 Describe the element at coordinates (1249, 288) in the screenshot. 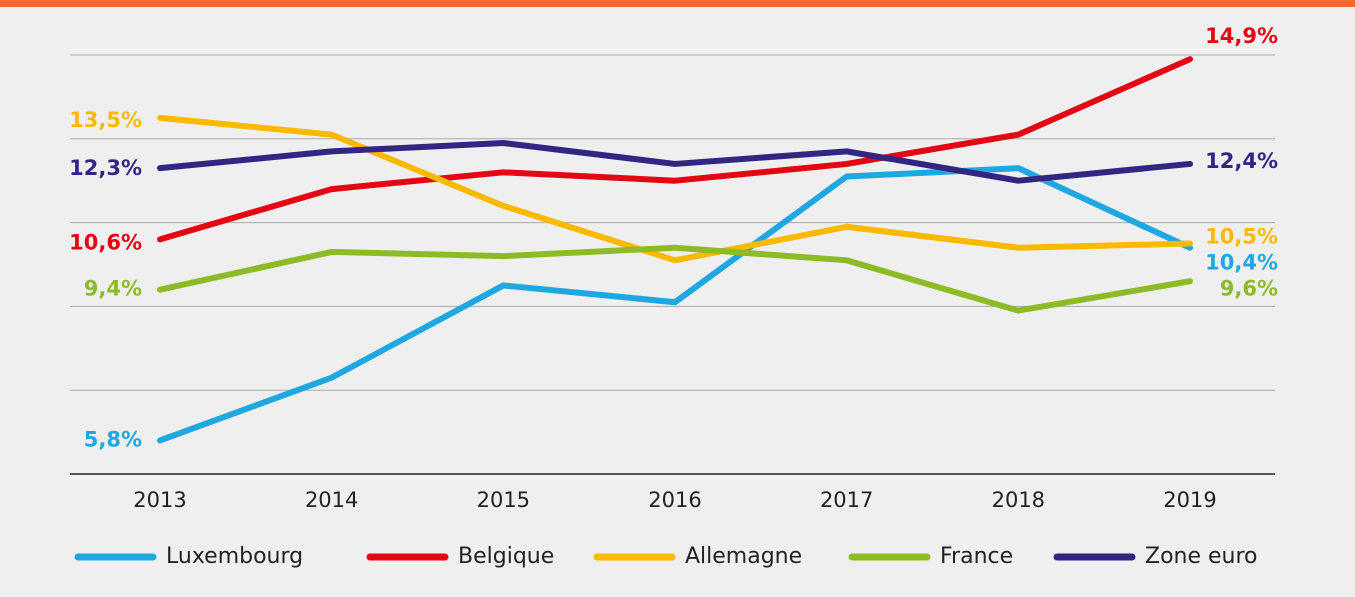

I see `value-label: 9,6%` at that location.